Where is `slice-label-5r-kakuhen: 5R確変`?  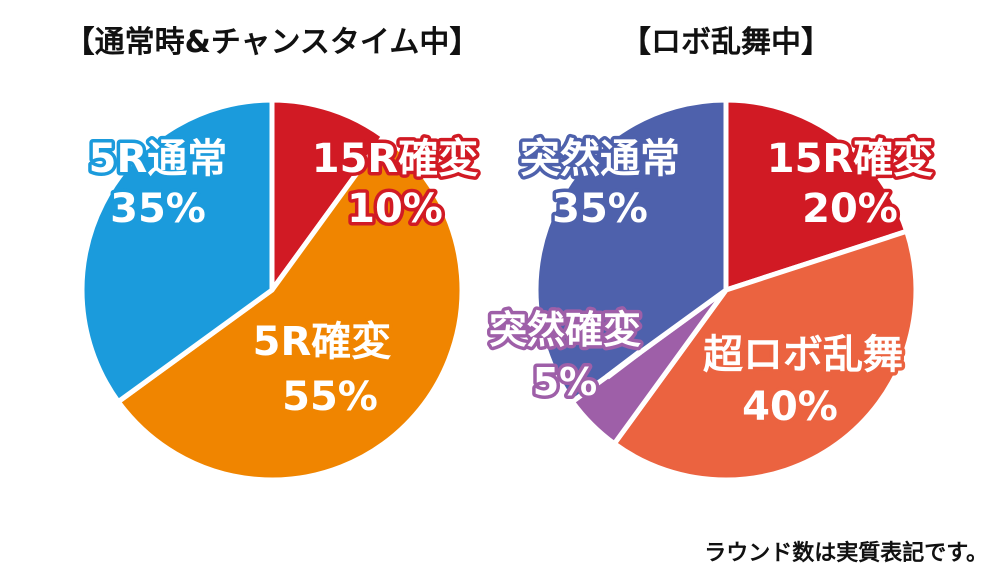 slice-label-5r-kakuhen: 5R確変 is located at coordinates (322, 342).